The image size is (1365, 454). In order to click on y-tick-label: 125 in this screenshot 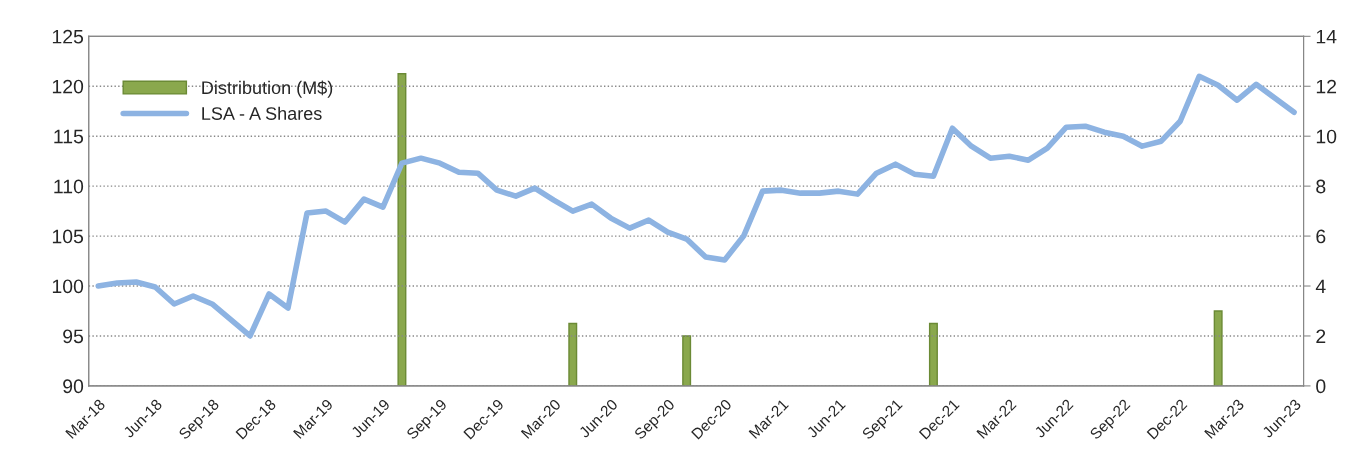, I will do `click(68, 36)`.